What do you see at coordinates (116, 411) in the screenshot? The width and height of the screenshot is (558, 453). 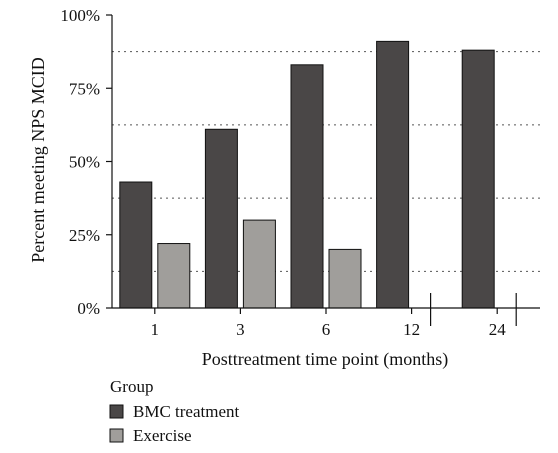 I see `legend-swatch-bmc-treatment` at bounding box center [116, 411].